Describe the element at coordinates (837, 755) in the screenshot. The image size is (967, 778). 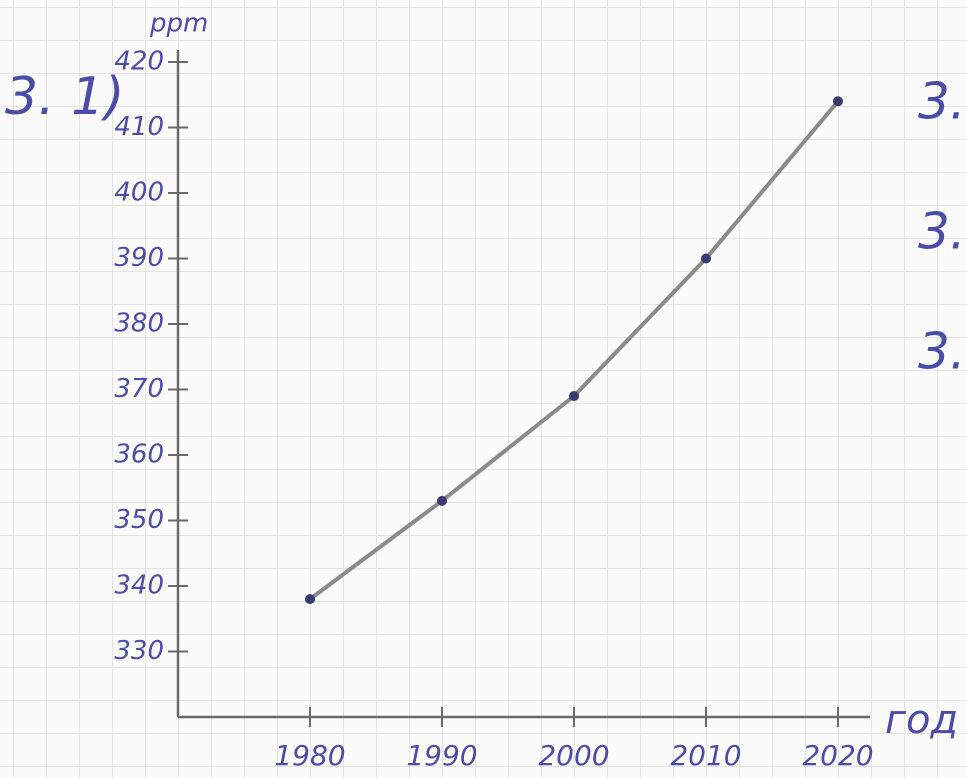
I see `x-tick-label: 2020` at that location.